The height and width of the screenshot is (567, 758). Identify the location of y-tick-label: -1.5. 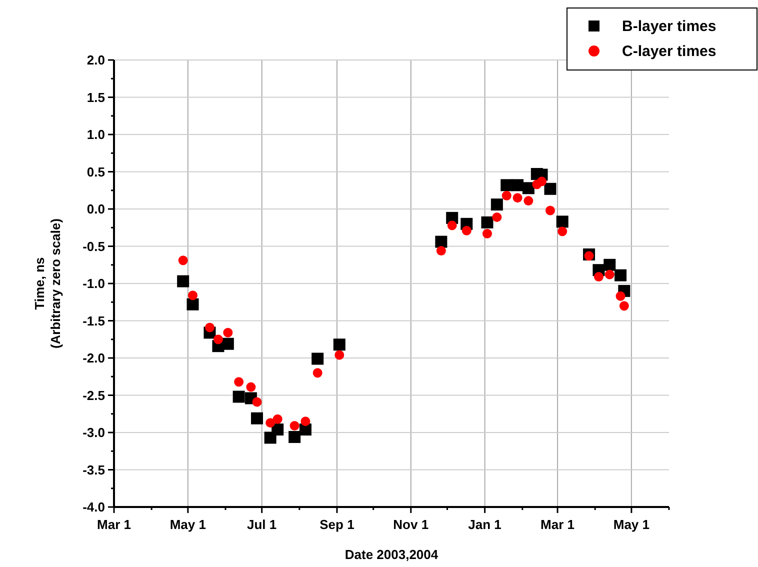
(93, 320).